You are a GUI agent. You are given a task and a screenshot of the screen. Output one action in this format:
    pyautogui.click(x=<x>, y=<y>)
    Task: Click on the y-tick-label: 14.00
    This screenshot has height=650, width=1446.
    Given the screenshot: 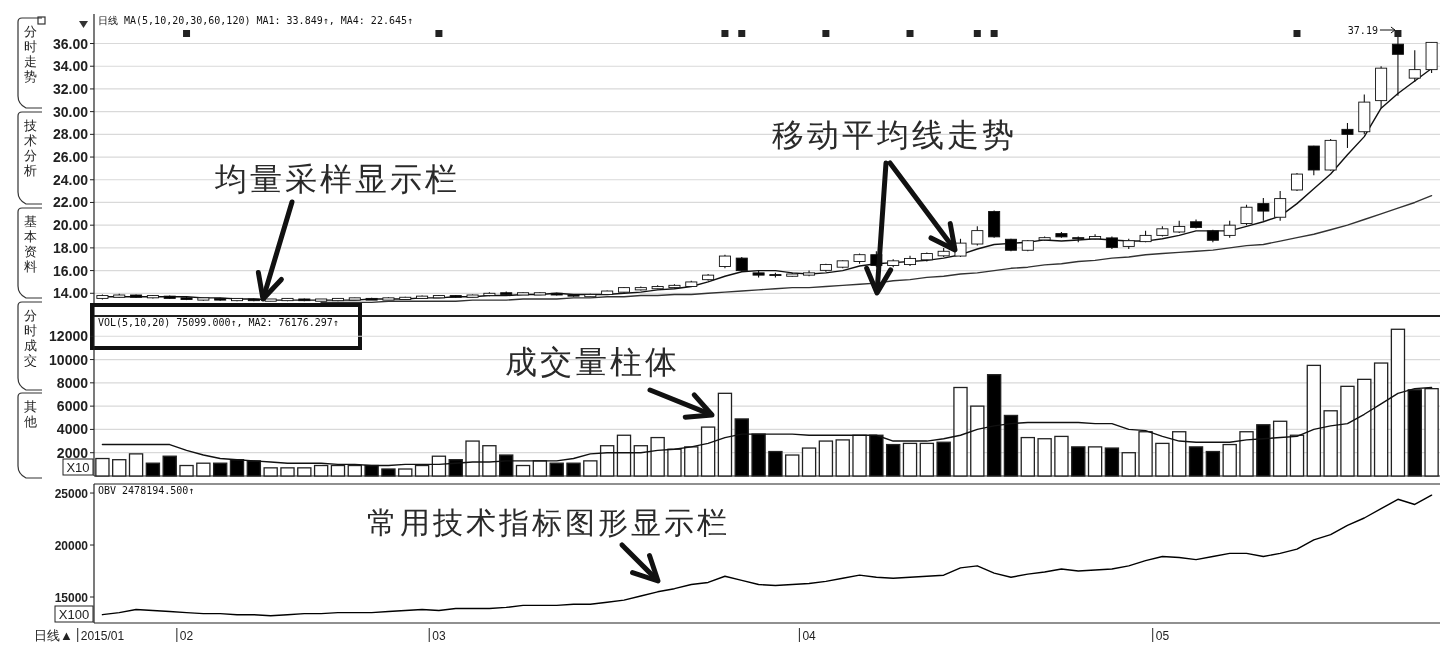 What is the action you would take?
    pyautogui.click(x=70, y=293)
    